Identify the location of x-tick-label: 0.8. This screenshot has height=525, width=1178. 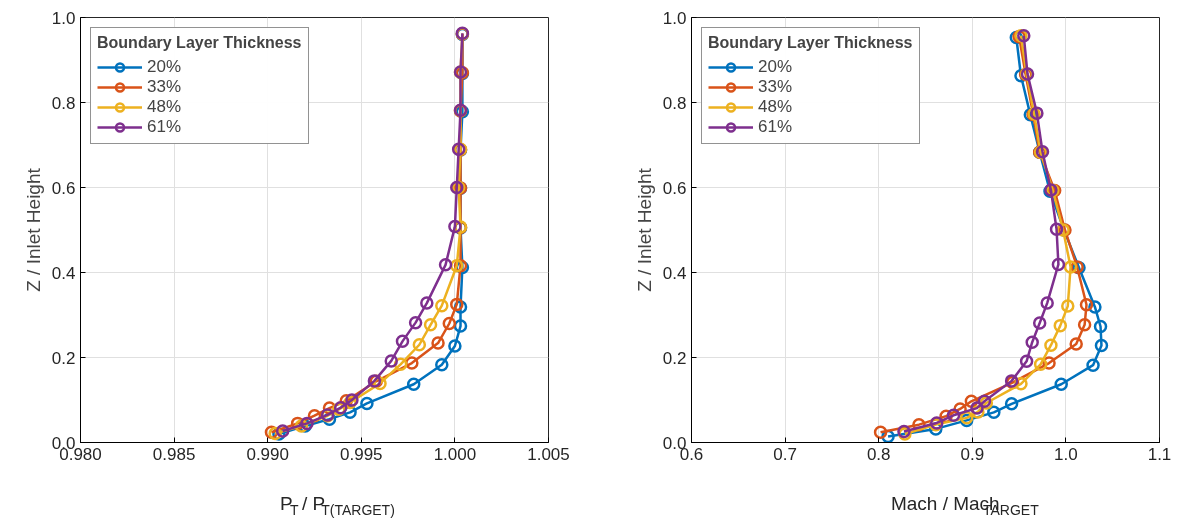
(878, 454).